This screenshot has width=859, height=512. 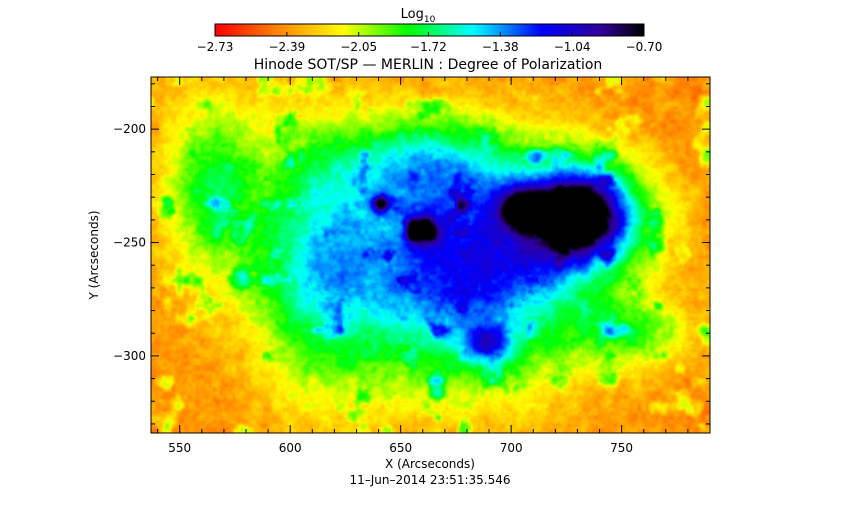 I want to click on x-tick-label: 750, so click(x=621, y=448).